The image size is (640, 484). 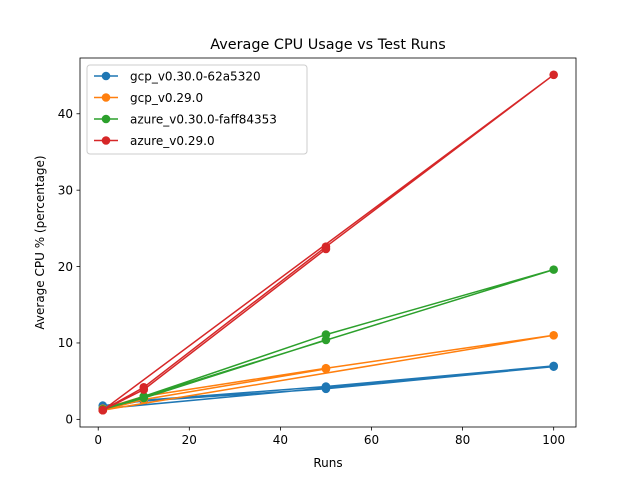 What do you see at coordinates (65, 267) in the screenshot?
I see `y-tick-label-2: 20` at bounding box center [65, 267].